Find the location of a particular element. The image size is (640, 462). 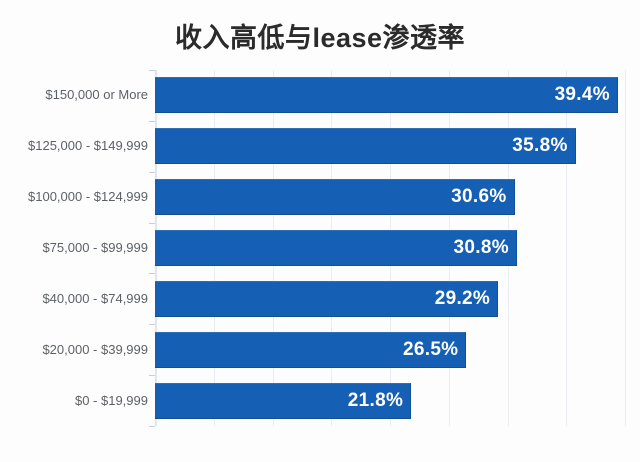

bar-row: 26.5% is located at coordinates (390, 349).